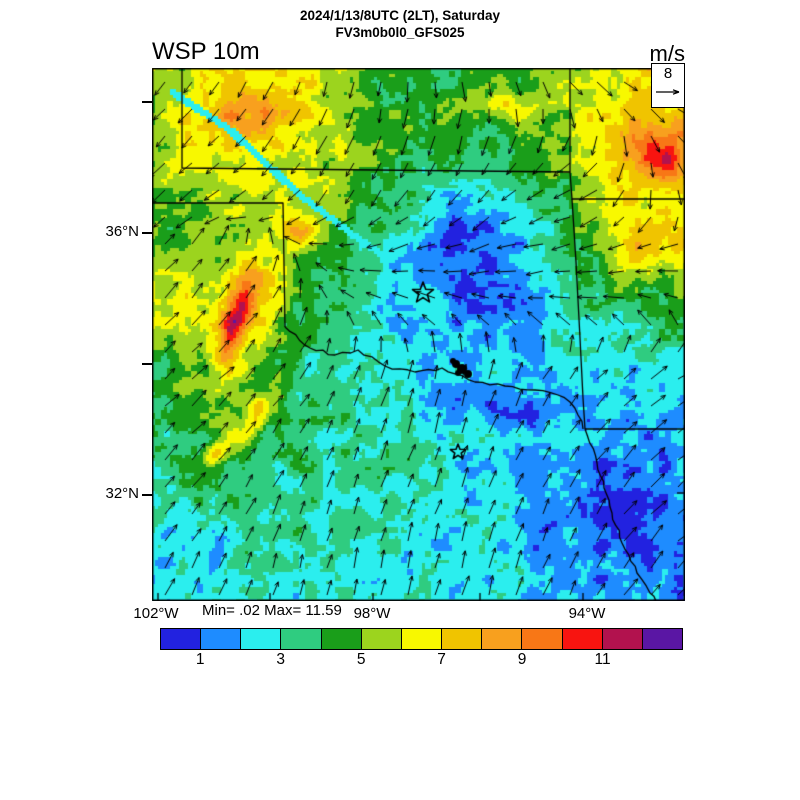  I want to click on colorbar-tick-label: 3, so click(280, 659).